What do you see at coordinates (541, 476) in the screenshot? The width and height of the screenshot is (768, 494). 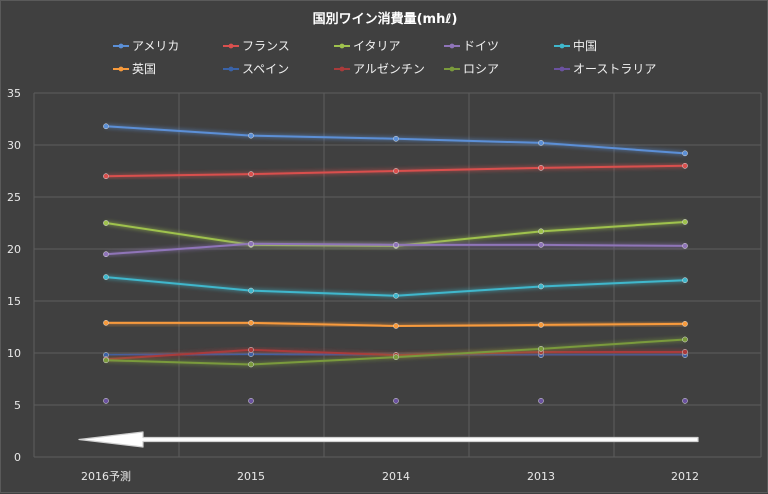 I see `x-tick-label: 2013` at bounding box center [541, 476].